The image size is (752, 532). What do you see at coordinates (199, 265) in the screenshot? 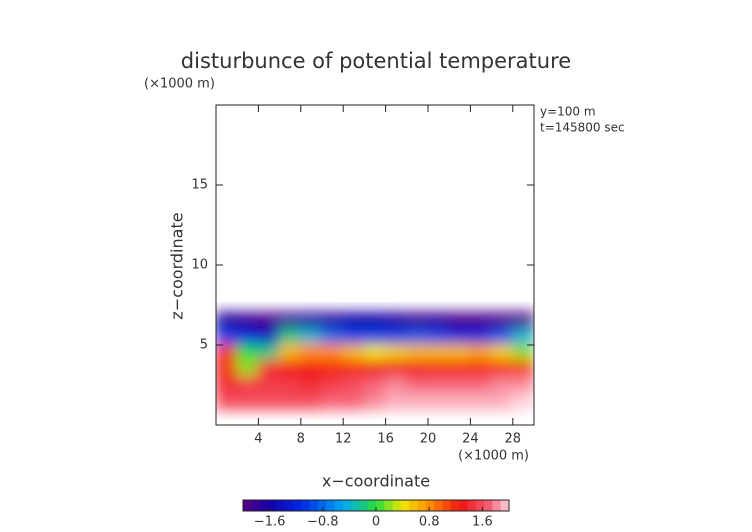
I see `y-tick-label: 10` at bounding box center [199, 265].